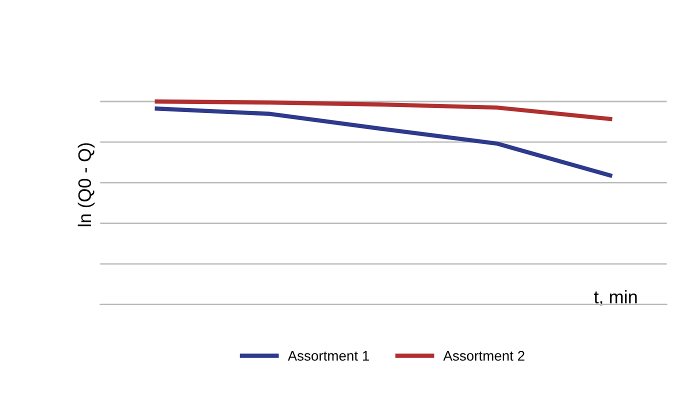 Image resolution: width=691 pixels, height=406 pixels. Describe the element at coordinates (483, 355) in the screenshot. I see `legend-label: Assortment 2` at that location.